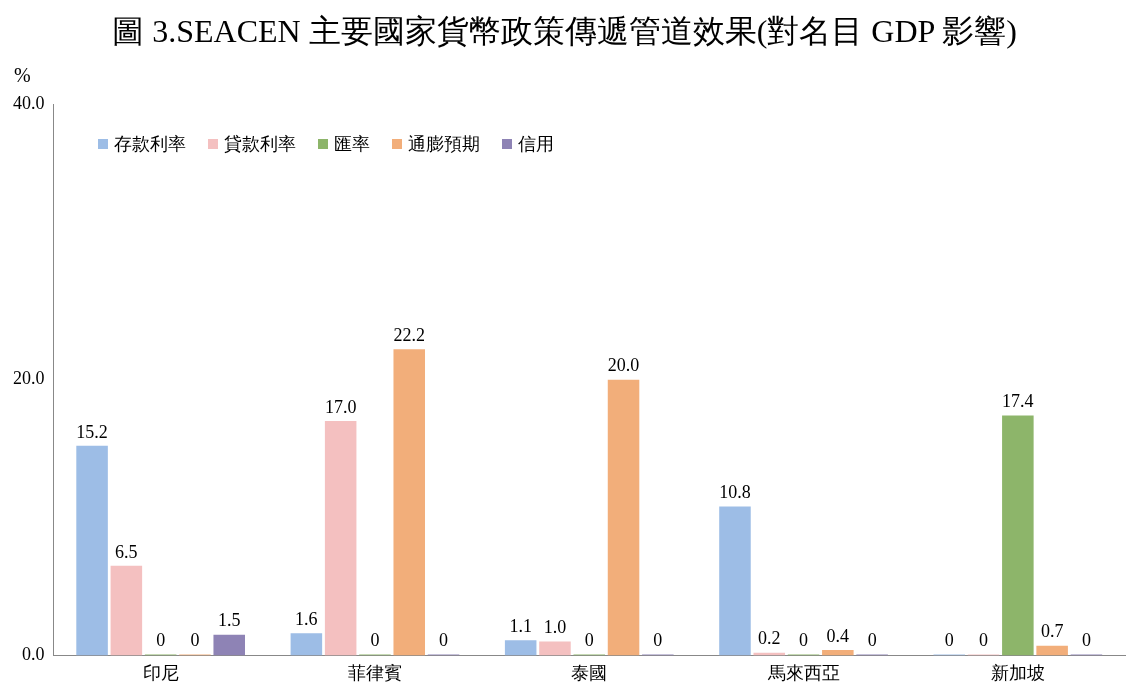  I want to click on x-tick-label: 菲律賓, so click(374, 672).